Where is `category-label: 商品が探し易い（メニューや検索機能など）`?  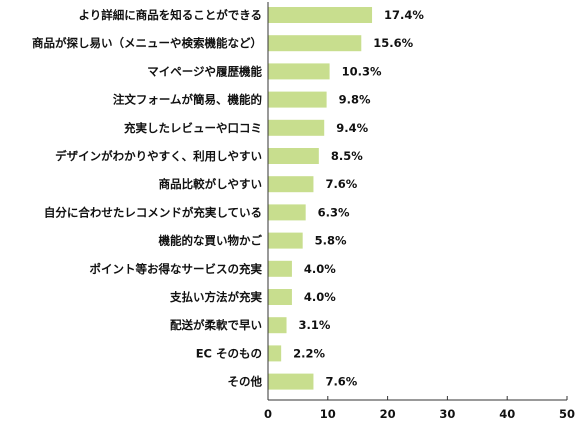 category-label: 商品が探し易い（メニューや検索機能など） is located at coordinates (147, 43).